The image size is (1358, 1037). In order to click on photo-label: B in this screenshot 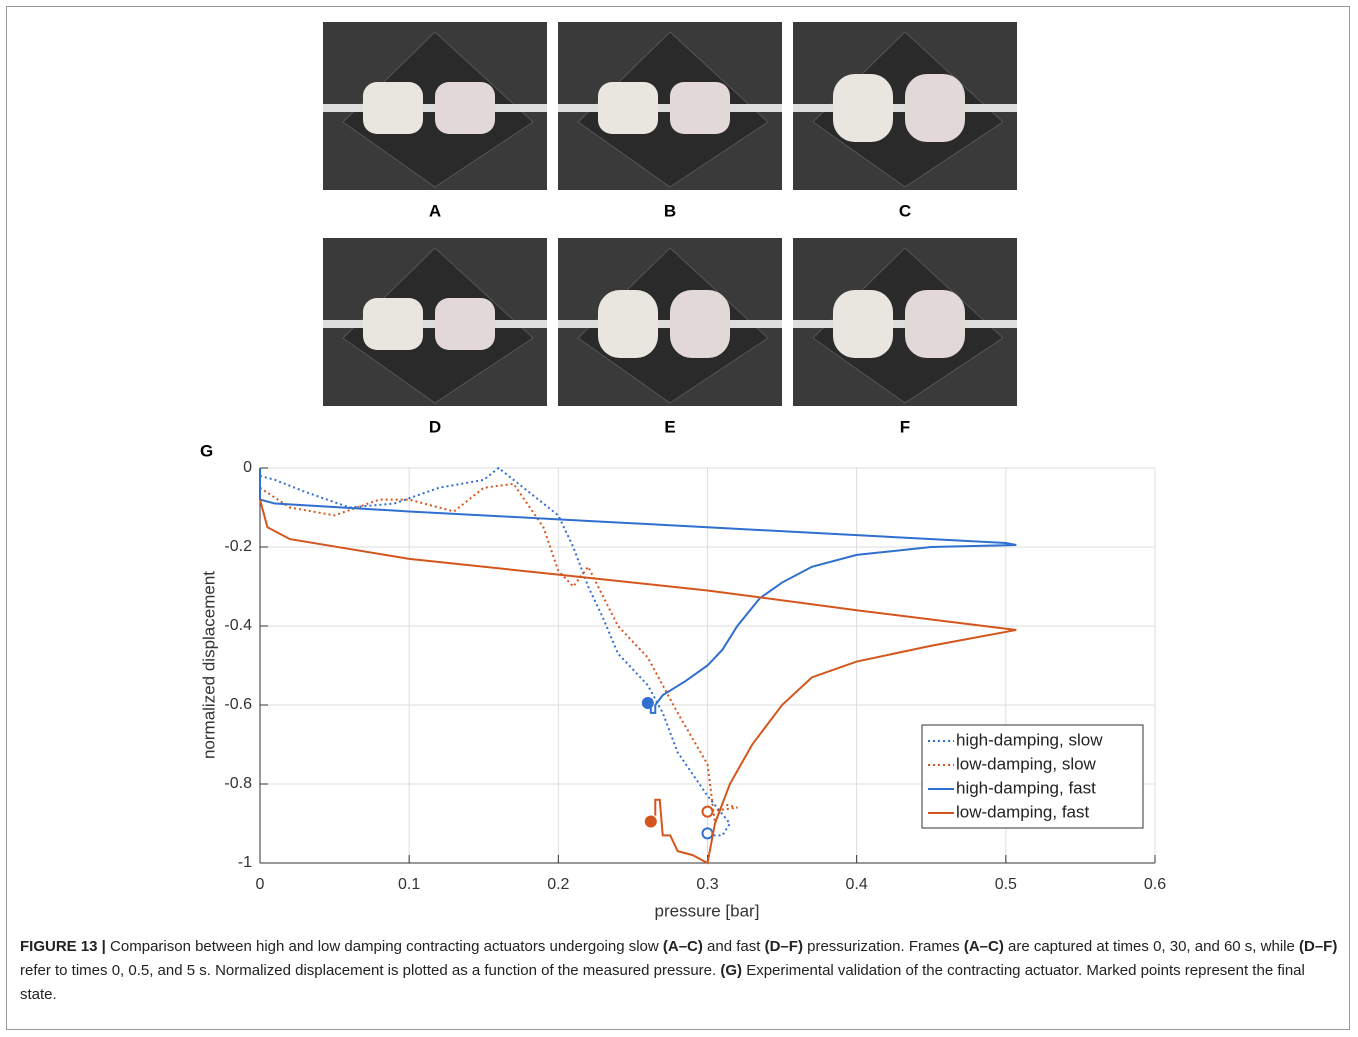, I will do `click(670, 210)`.